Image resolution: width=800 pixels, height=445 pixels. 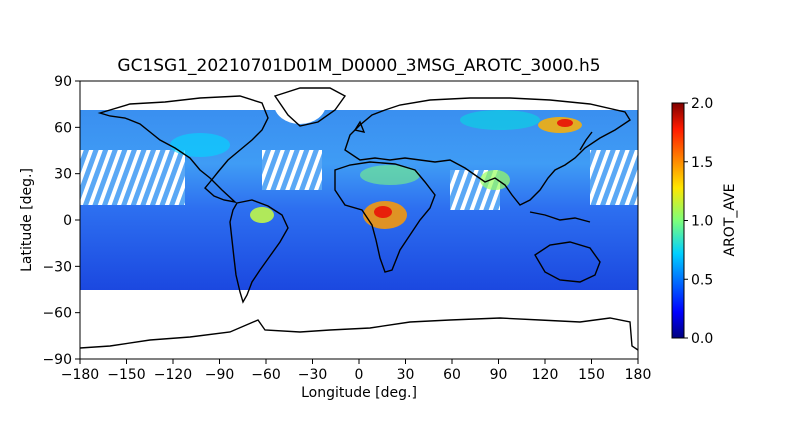 I want to click on hotspot-east-asia-core, so click(x=565, y=123).